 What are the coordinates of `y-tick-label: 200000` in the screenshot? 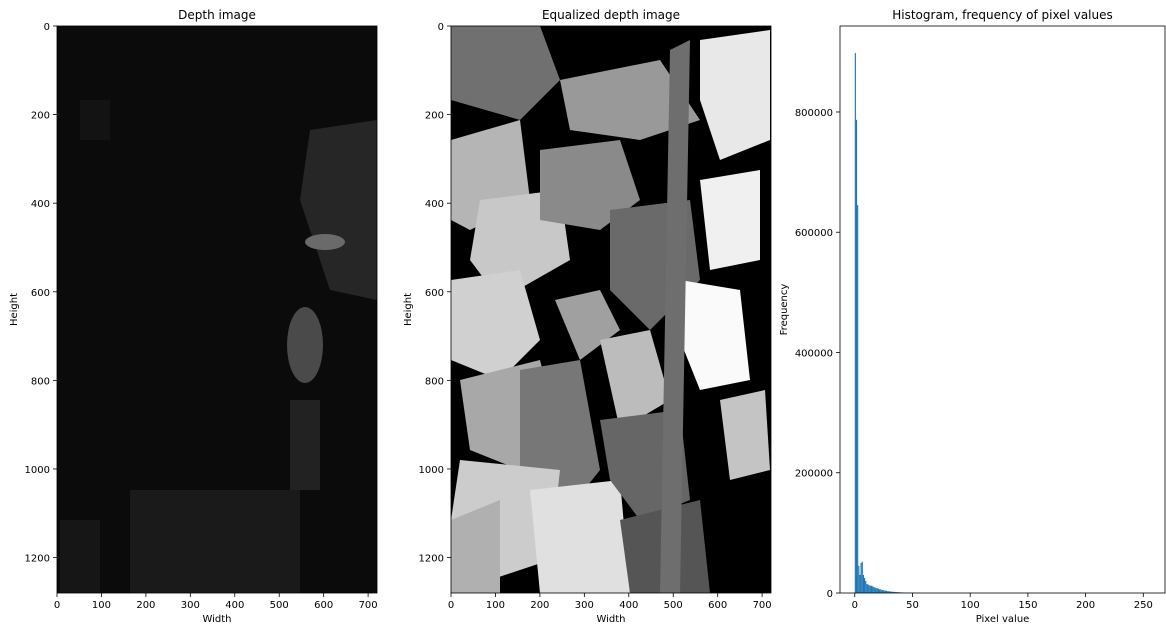 It's located at (814, 474).